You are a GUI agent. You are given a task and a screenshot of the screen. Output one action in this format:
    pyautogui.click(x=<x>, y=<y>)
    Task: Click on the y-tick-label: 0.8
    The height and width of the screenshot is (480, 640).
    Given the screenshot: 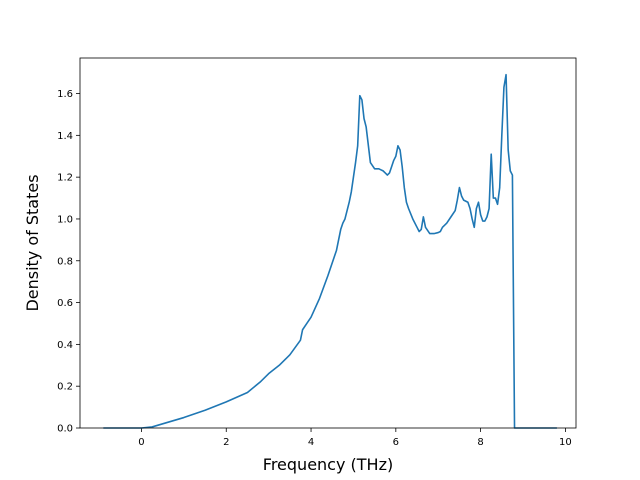 What is the action you would take?
    pyautogui.click(x=65, y=261)
    